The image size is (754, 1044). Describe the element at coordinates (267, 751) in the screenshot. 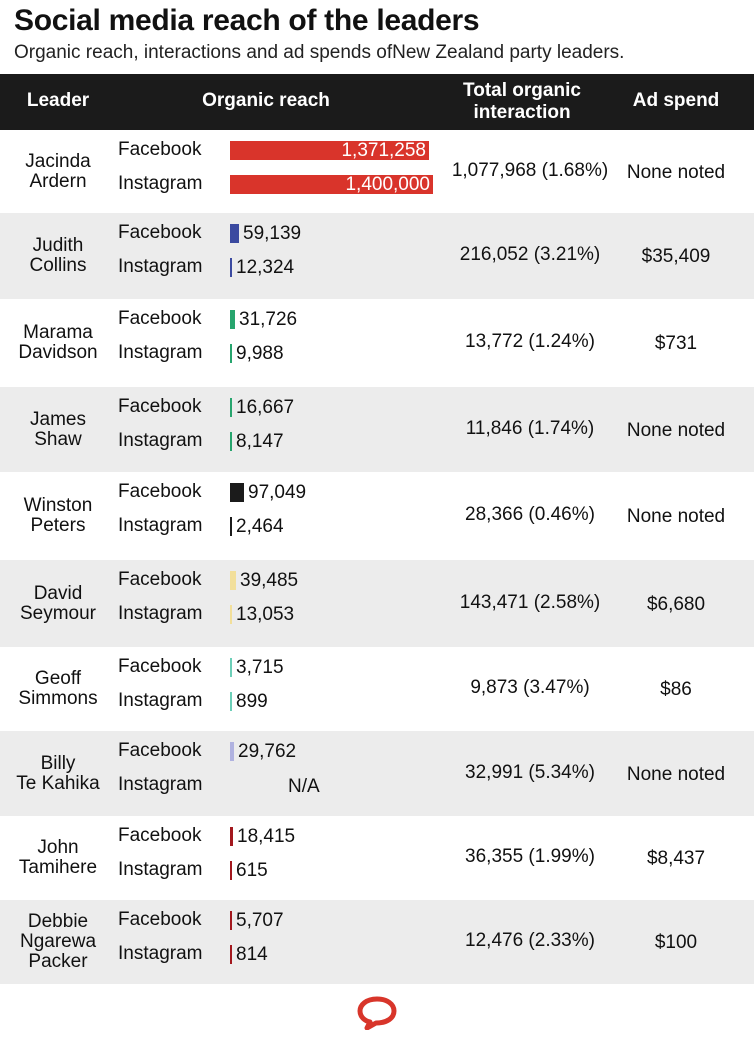

I see `facebook-value: 29,762` at that location.